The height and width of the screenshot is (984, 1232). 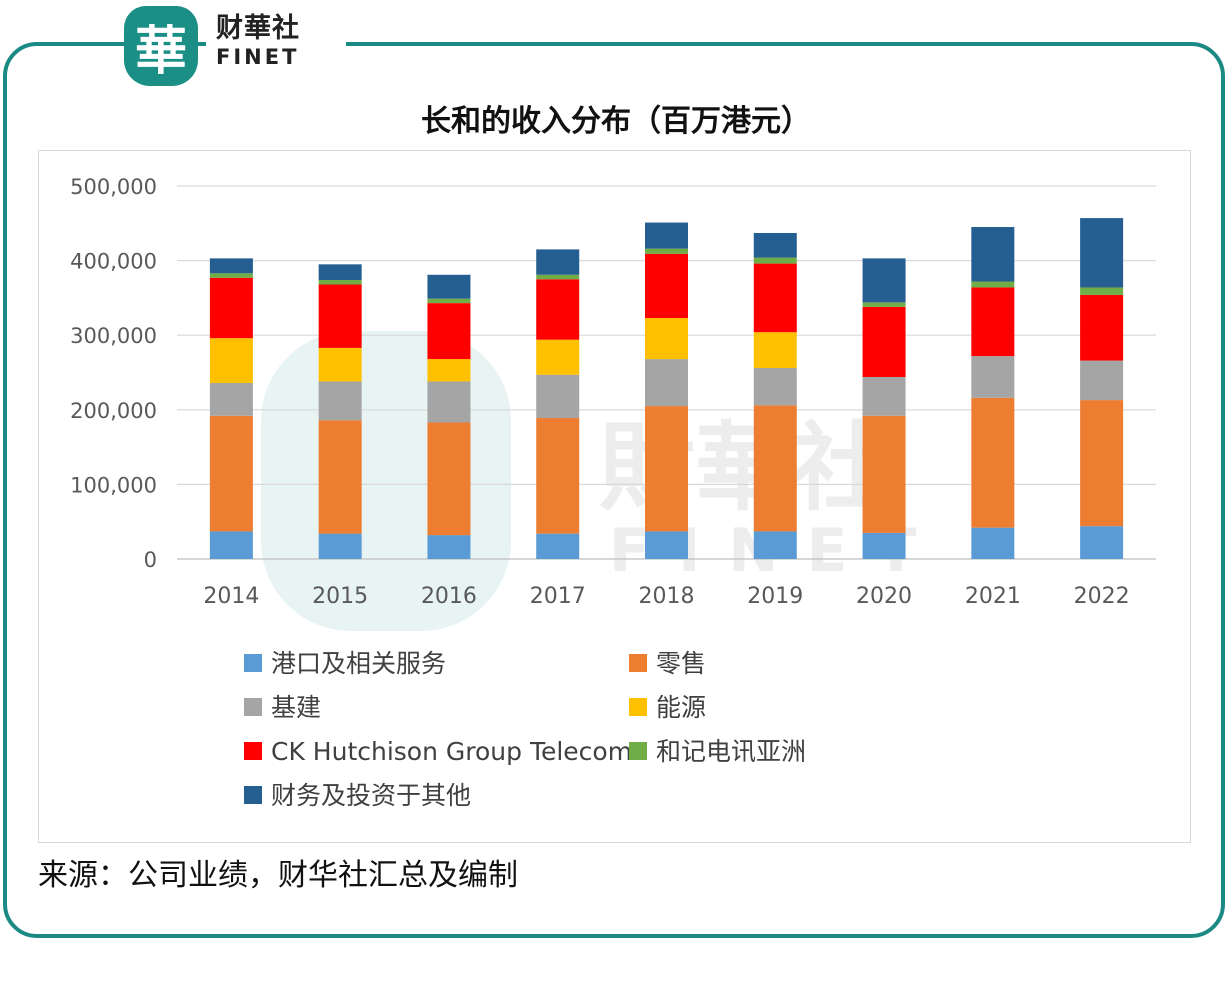 What do you see at coordinates (449, 596) in the screenshot?
I see `x-tick-label: 2016` at bounding box center [449, 596].